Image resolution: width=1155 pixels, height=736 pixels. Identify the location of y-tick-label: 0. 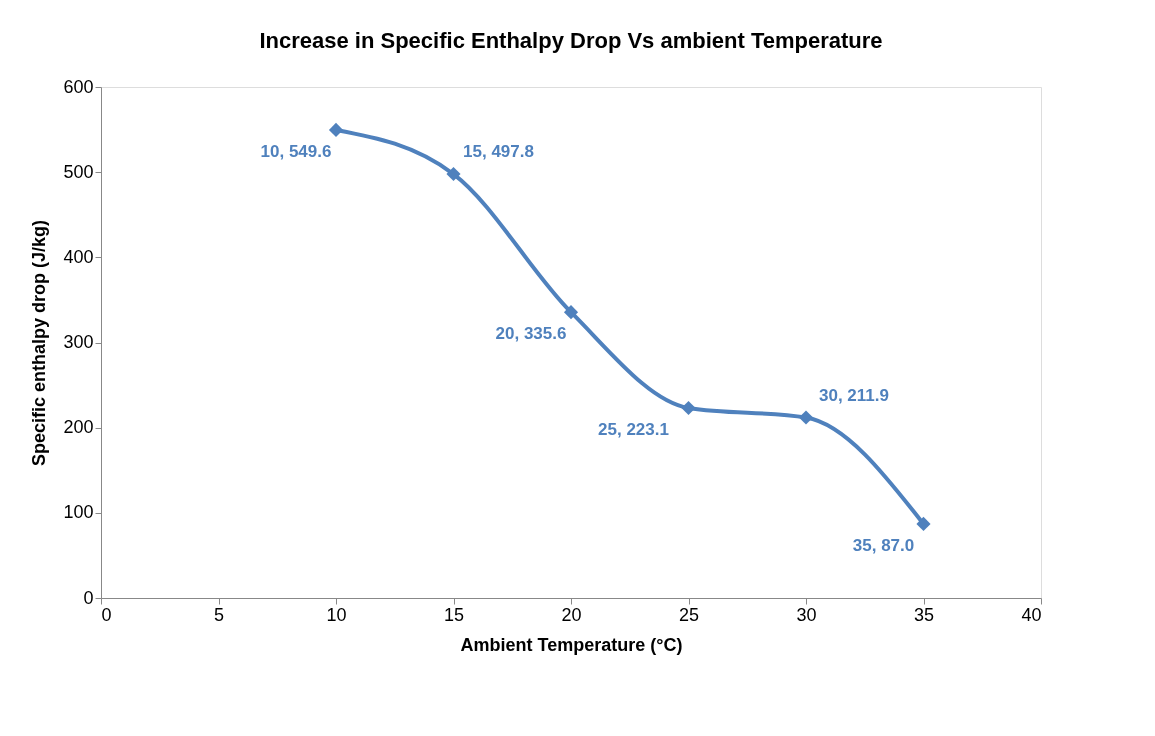
(88, 597).